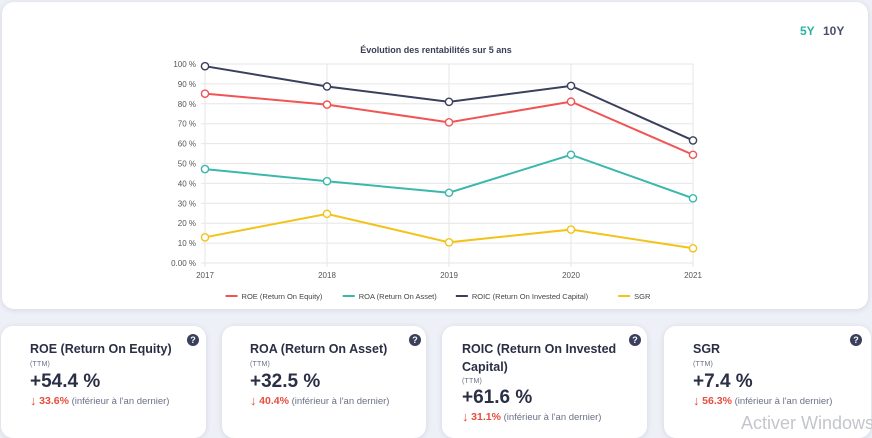 The height and width of the screenshot is (438, 872). I want to click on y-tick-label: 90 %, so click(187, 84).